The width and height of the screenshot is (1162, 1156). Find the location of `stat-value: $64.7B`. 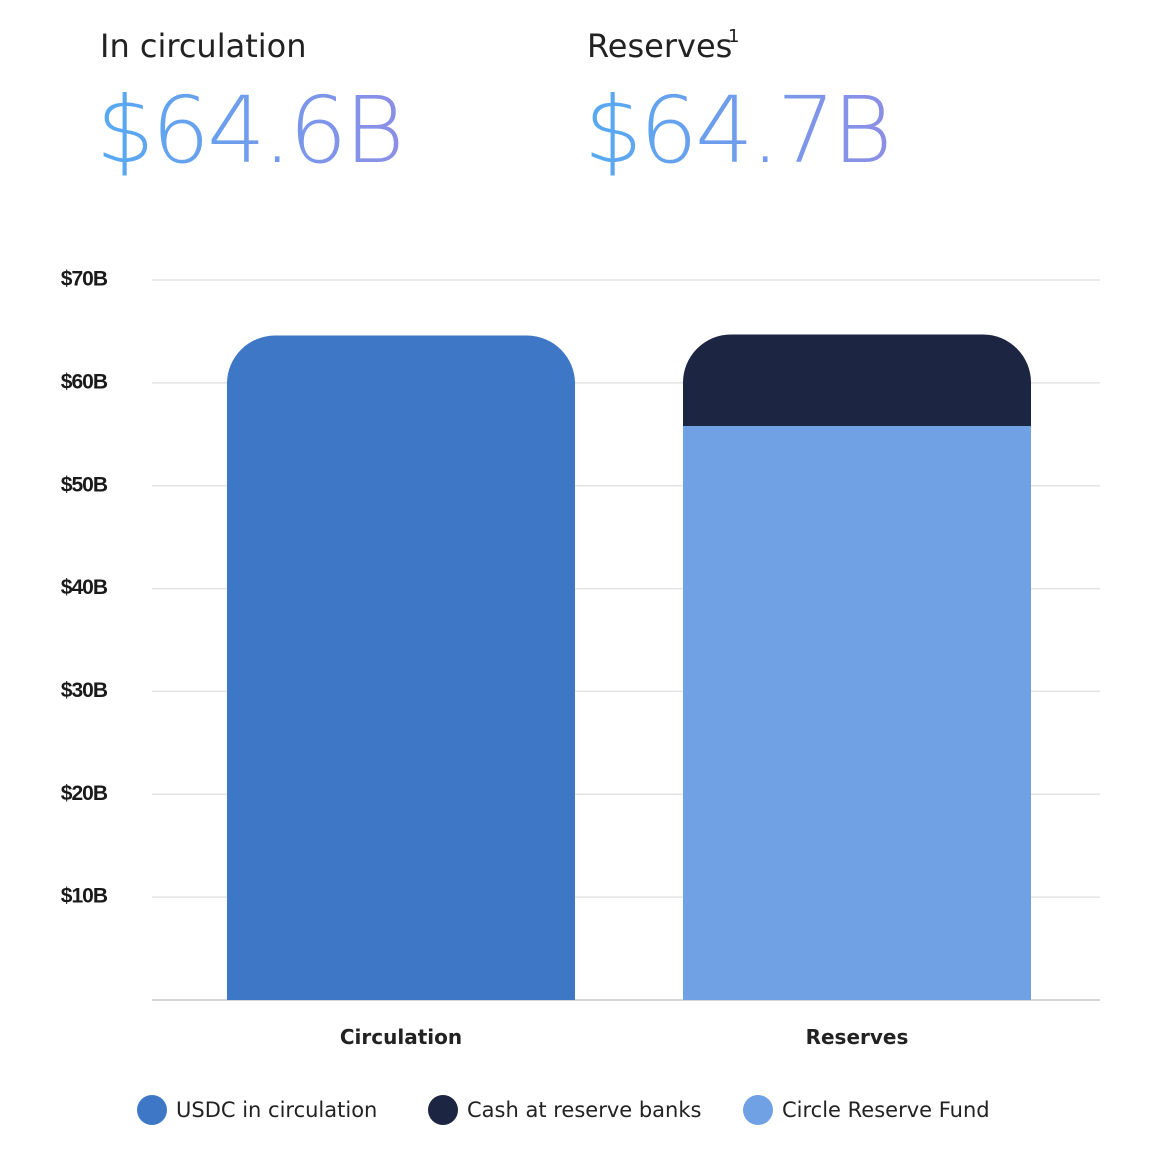

stat-value: $64.7B is located at coordinates (737, 130).